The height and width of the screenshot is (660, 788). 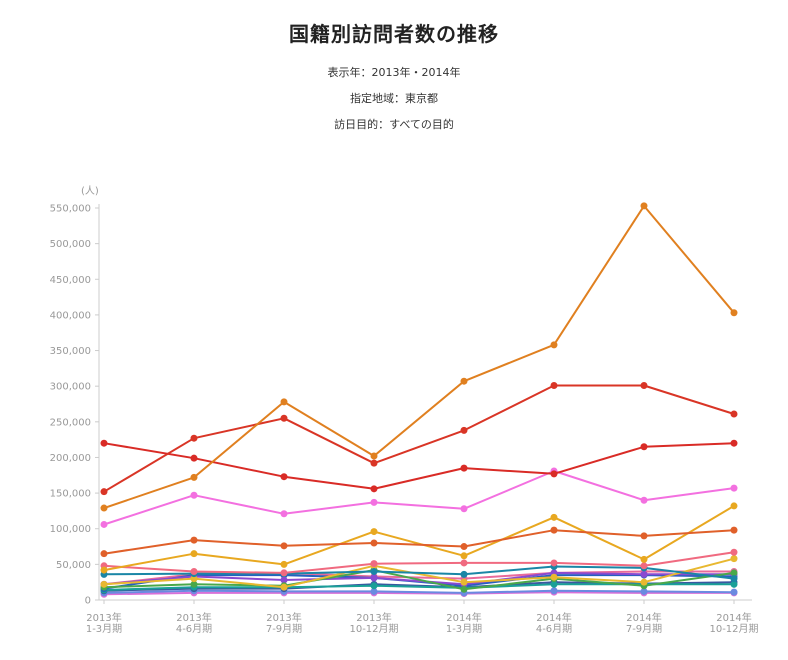 What do you see at coordinates (70, 529) in the screenshot?
I see `y-tick-label: 100,000` at bounding box center [70, 529].